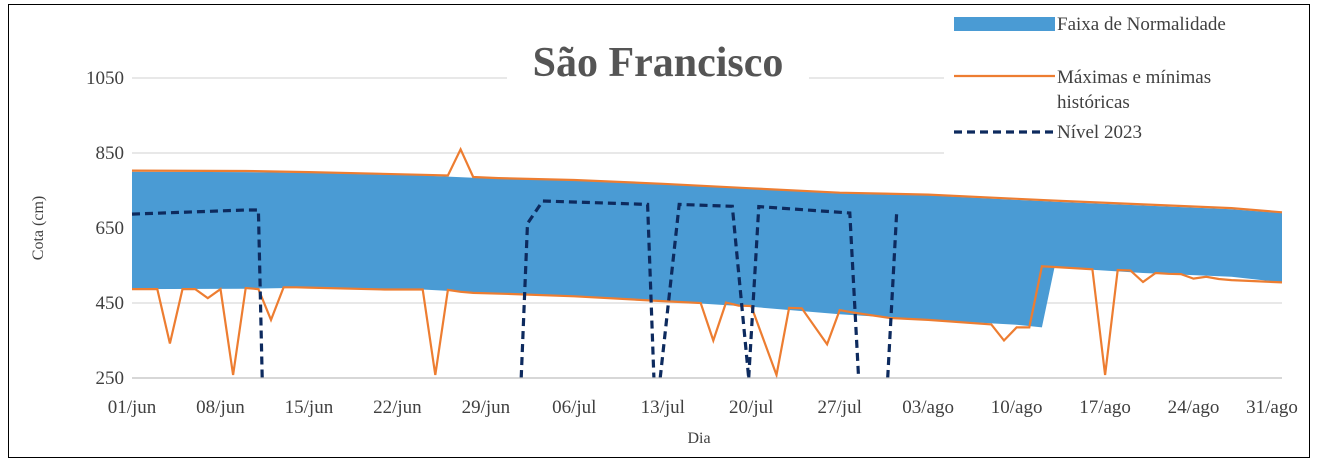  I want to click on legend-label-band: Faixa de Normalidade, so click(1141, 24).